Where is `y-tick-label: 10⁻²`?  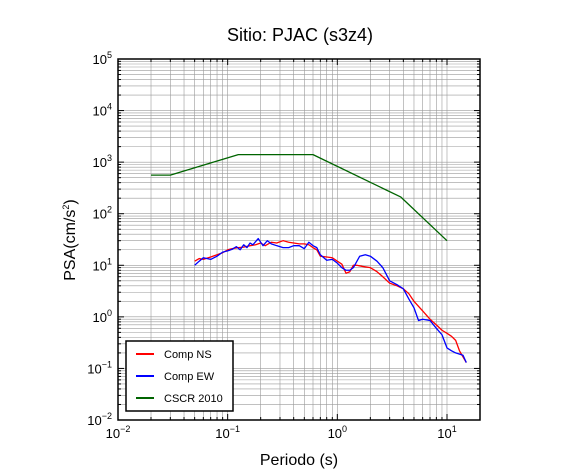
y-tick-label: 10⁻² is located at coordinates (99, 419).